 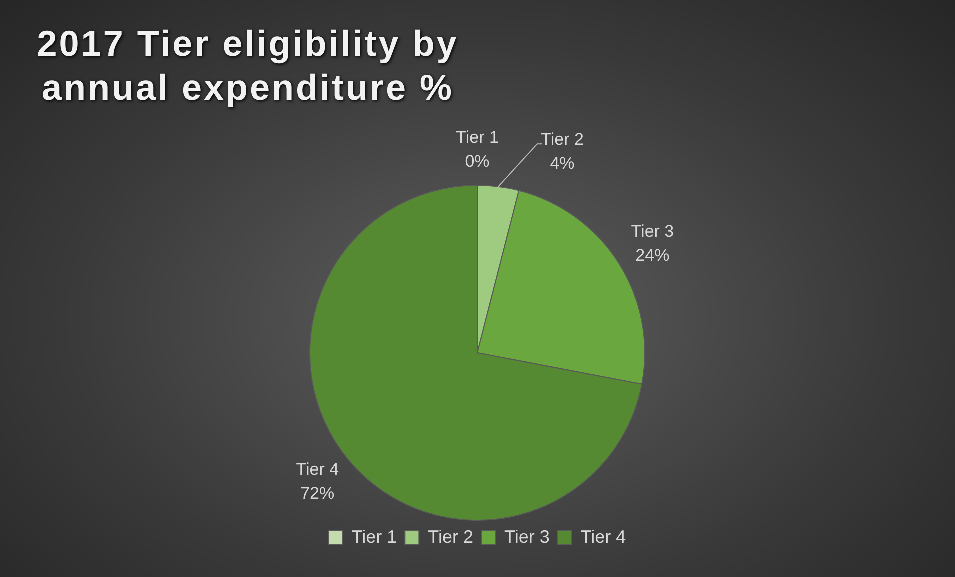 What do you see at coordinates (375, 536) in the screenshot?
I see `legend-label: Tier 1` at bounding box center [375, 536].